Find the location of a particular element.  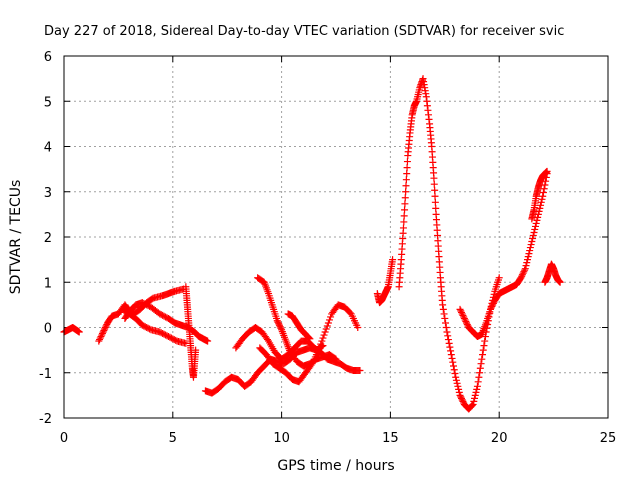

x-tick-label: 10 is located at coordinates (281, 438).